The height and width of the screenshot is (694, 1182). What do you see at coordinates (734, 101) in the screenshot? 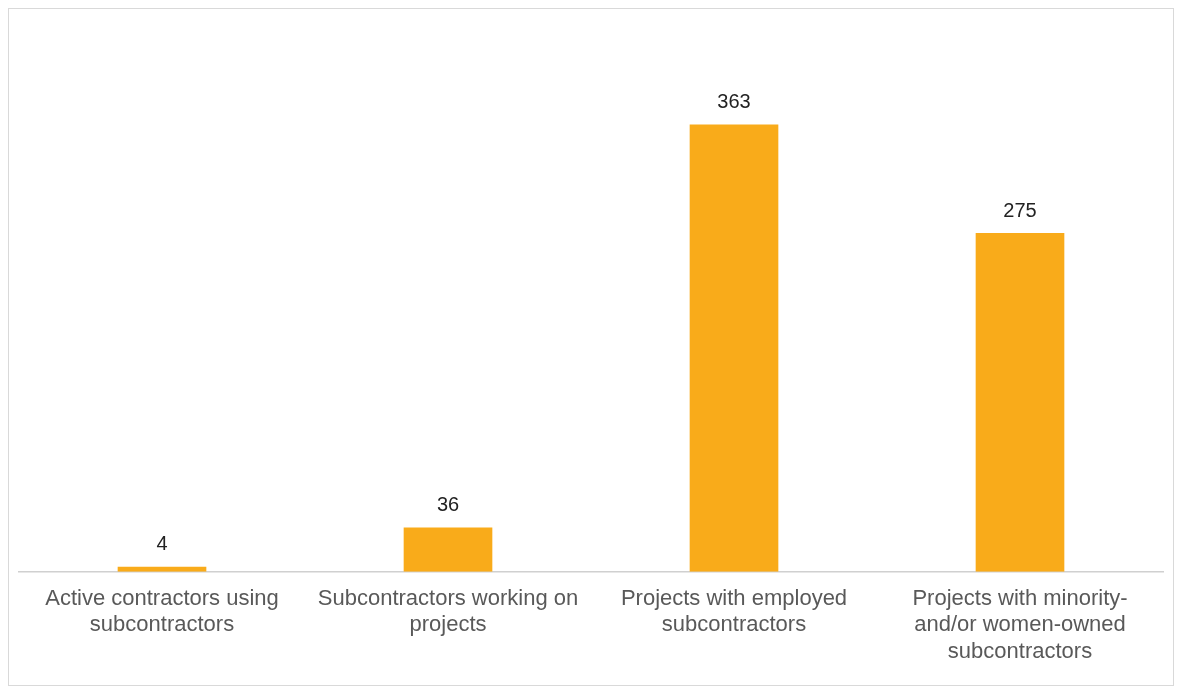
I see `data-label: 363` at bounding box center [734, 101].